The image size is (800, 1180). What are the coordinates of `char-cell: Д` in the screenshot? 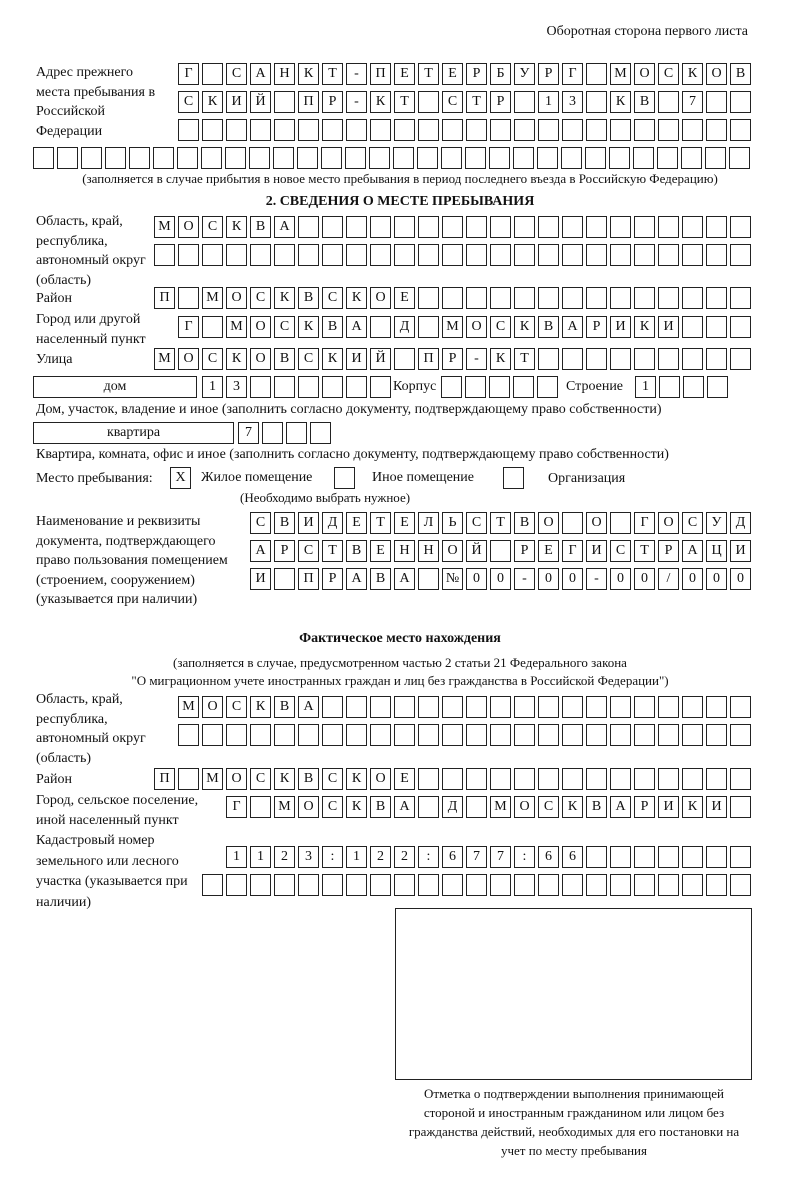 It's located at (332, 523).